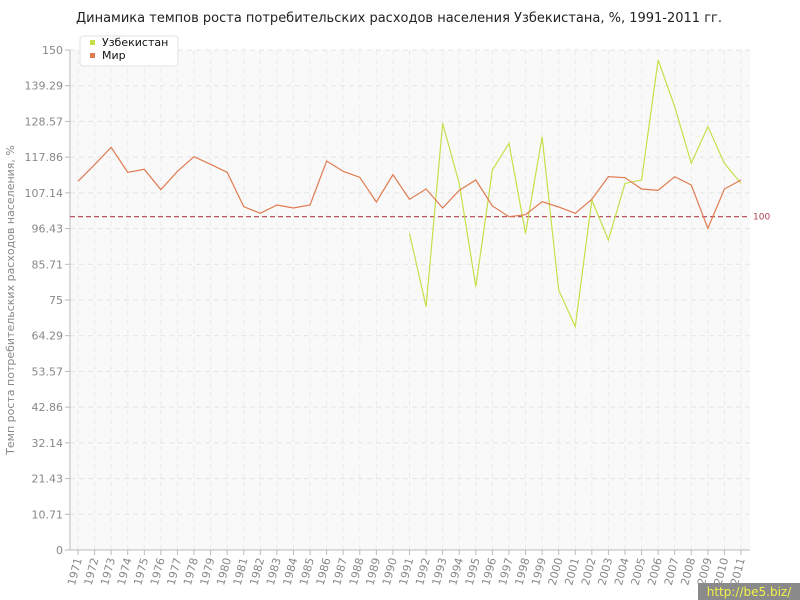 This screenshot has height=600, width=800. Describe the element at coordinates (135, 42) in the screenshot. I see `legend-label: Узбекистан` at that location.